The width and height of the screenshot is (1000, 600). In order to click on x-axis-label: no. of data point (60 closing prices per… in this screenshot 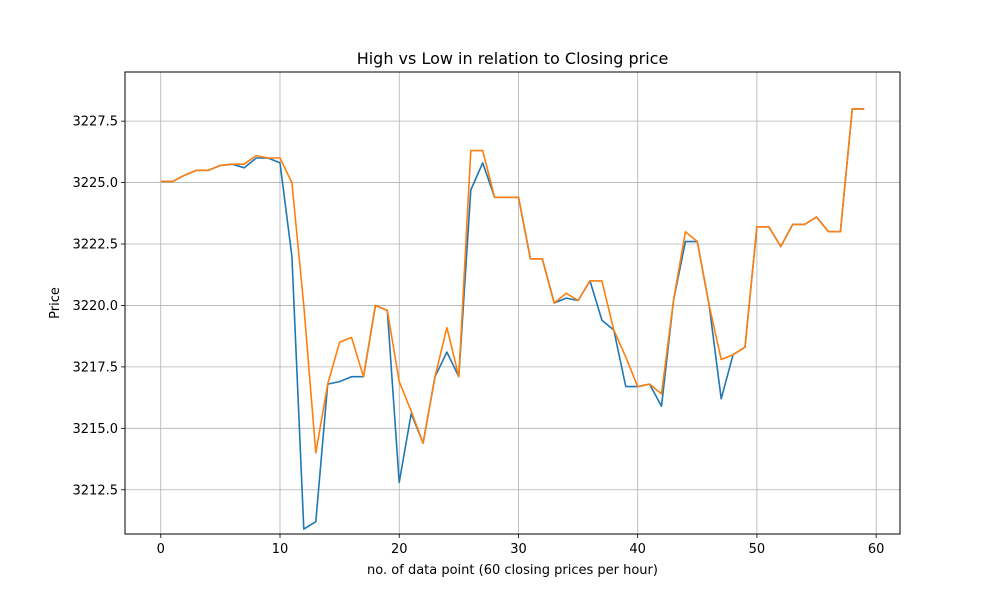, I will do `click(512, 570)`.